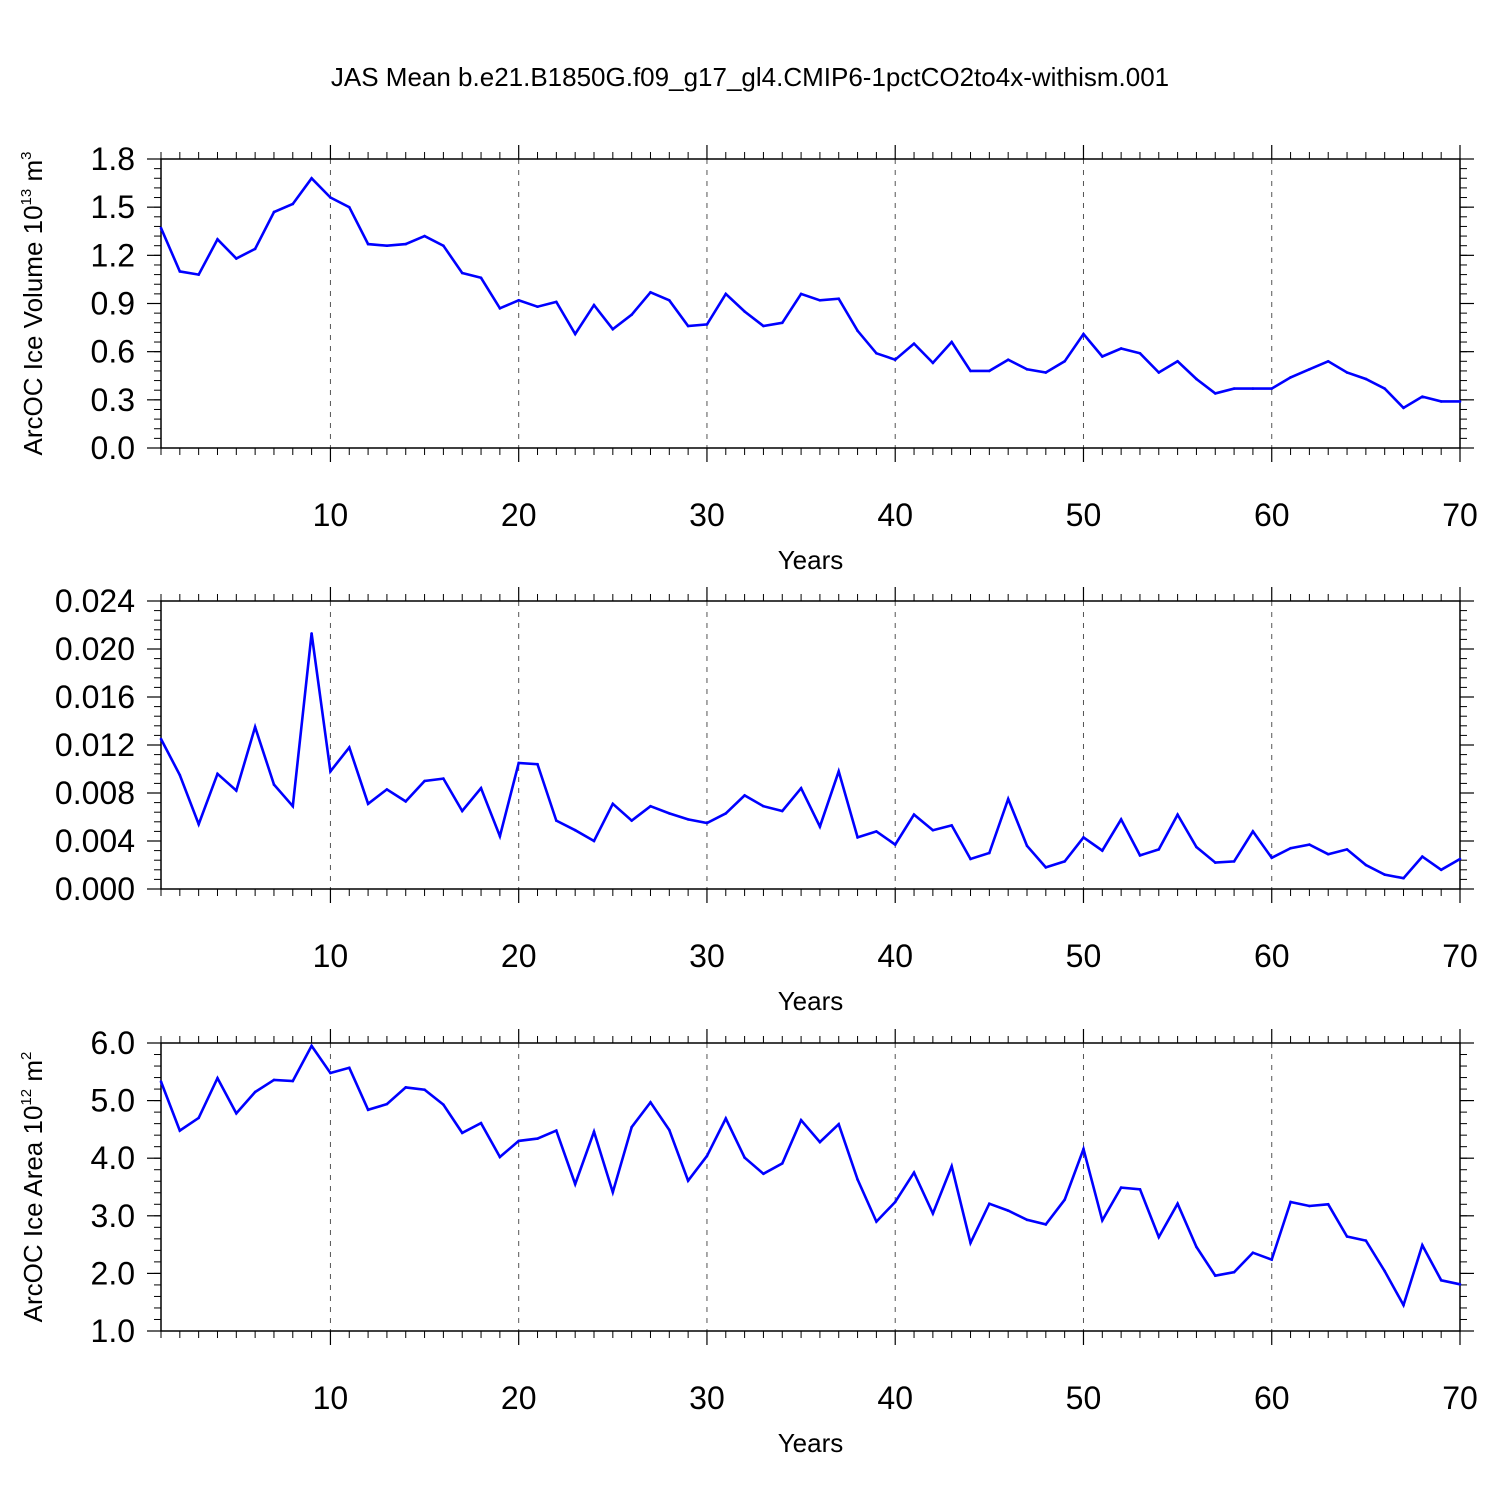 The width and height of the screenshot is (1500, 1500). What do you see at coordinates (895, 515) in the screenshot?
I see `x-tick-label: 40` at bounding box center [895, 515].